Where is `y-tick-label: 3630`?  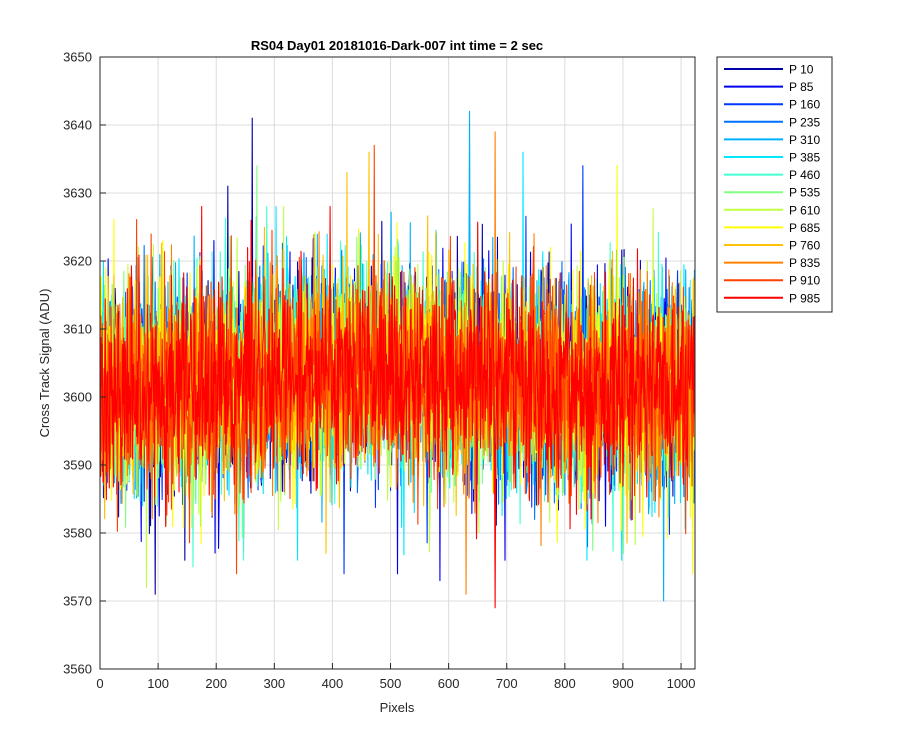 y-tick-label: 3630 is located at coordinates (77, 193).